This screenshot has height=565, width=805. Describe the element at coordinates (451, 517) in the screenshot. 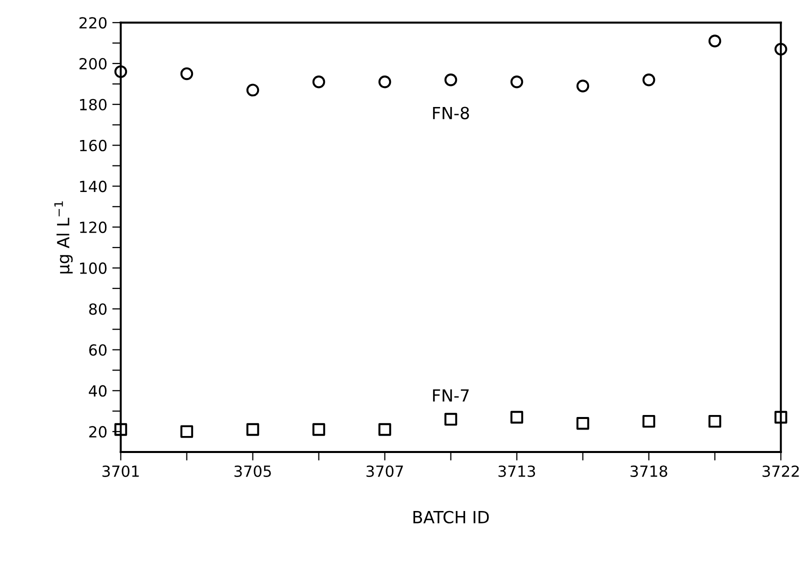

I see `x-axis-title: BATCH ID` at that location.